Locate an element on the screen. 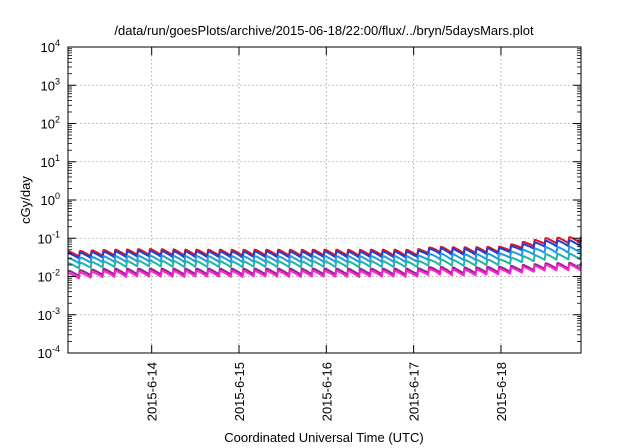  x-tick-label: 2015-6-14 is located at coordinates (152, 391).